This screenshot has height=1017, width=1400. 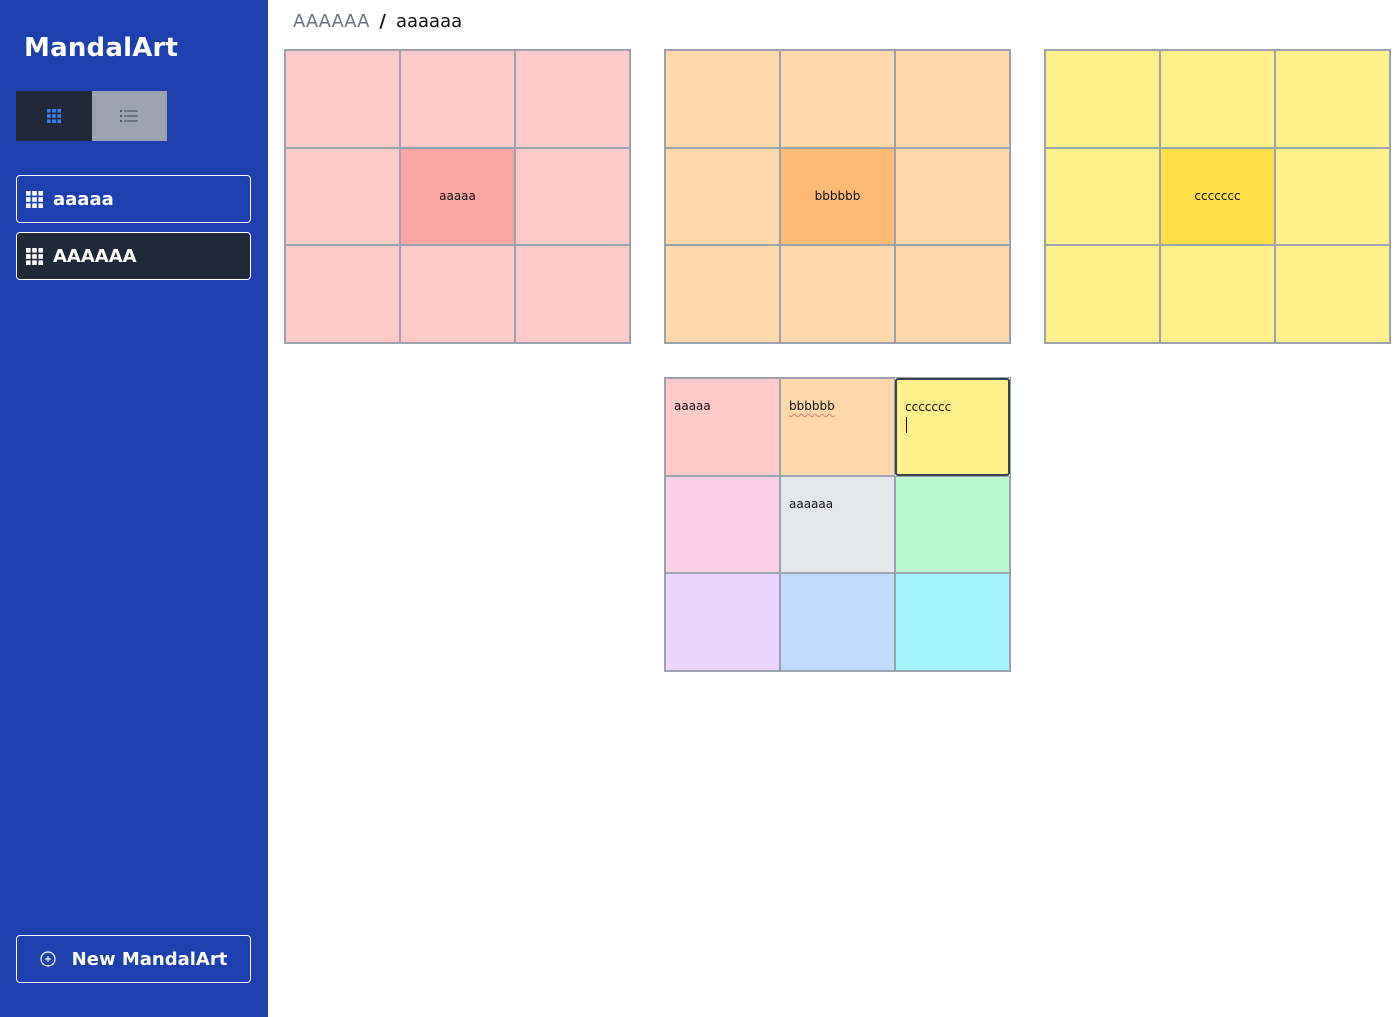 I want to click on mandala-grid-main: aaaaa bbbbbb ccccccc aaaaaa, so click(x=837, y=524).